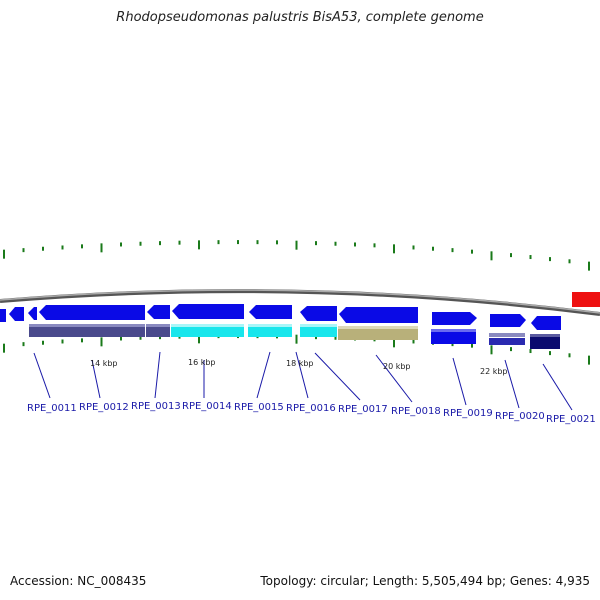 Image resolution: width=600 pixels, height=600 pixels. What do you see at coordinates (156, 406) in the screenshot?
I see `gene-label: RPE_0013` at bounding box center [156, 406].